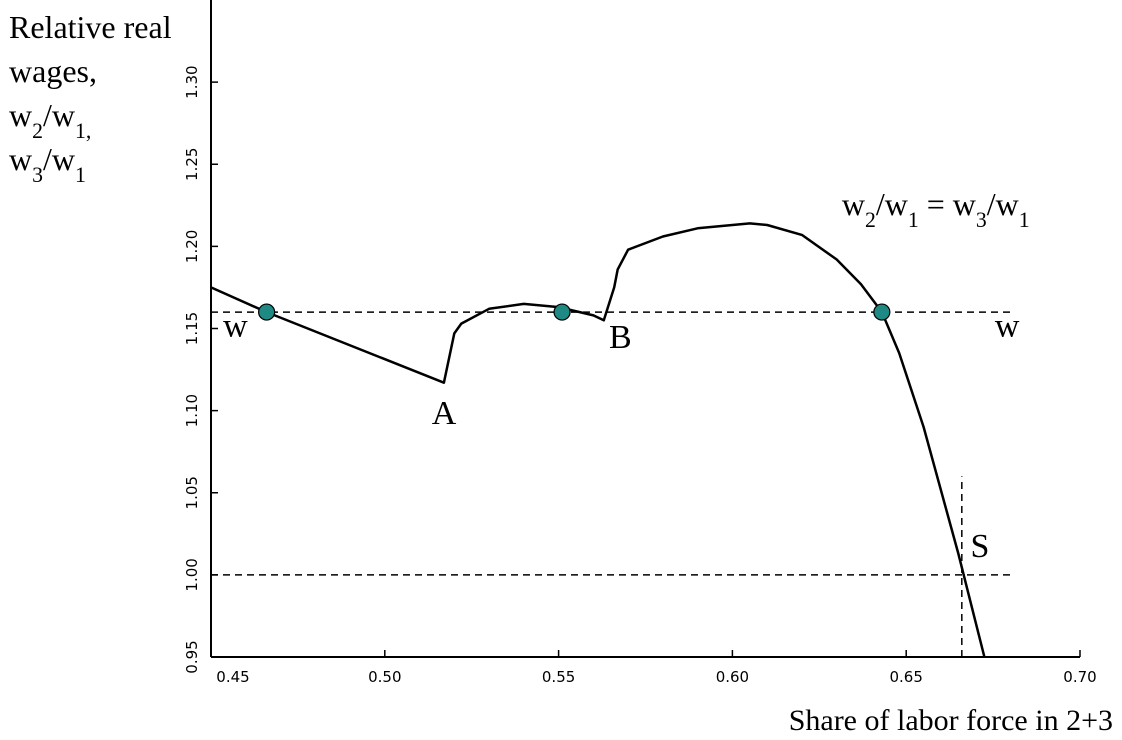 Image resolution: width=1122 pixels, height=740 pixels. Describe the element at coordinates (936, 209) in the screenshot. I see `curve-label: w2/w1 = w3/w1` at that location.